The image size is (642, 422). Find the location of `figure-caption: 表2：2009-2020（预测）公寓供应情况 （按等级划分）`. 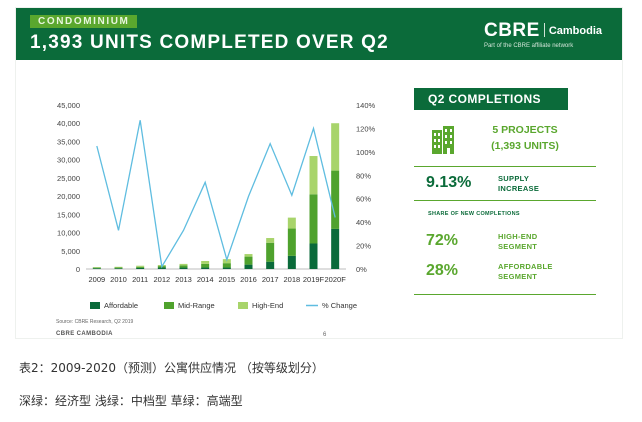

figure-caption: 表2：2009-2020（预测）公寓供应情况 （按等级划分） is located at coordinates (171, 368).